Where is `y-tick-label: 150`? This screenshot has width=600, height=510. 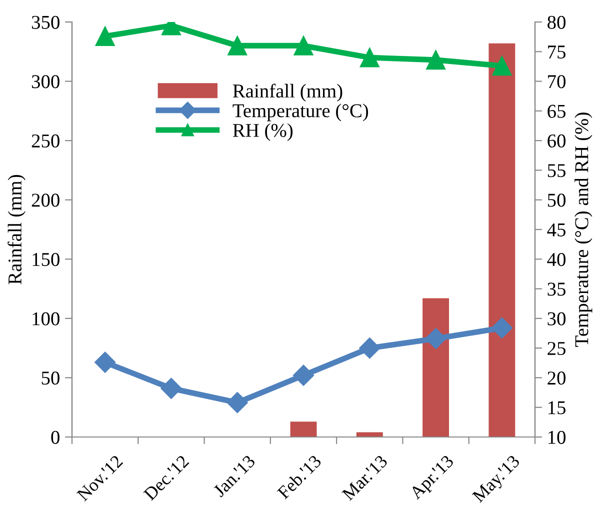 y-tick-label: 150 is located at coordinates (46, 259).